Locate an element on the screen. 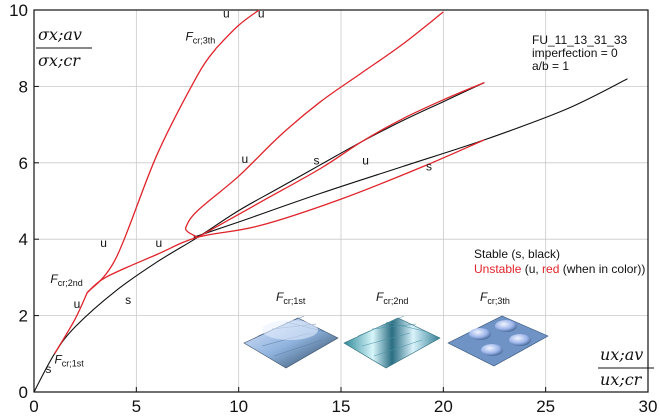  y-axis-label: σx;av σx;cr is located at coordinates (64, 47).